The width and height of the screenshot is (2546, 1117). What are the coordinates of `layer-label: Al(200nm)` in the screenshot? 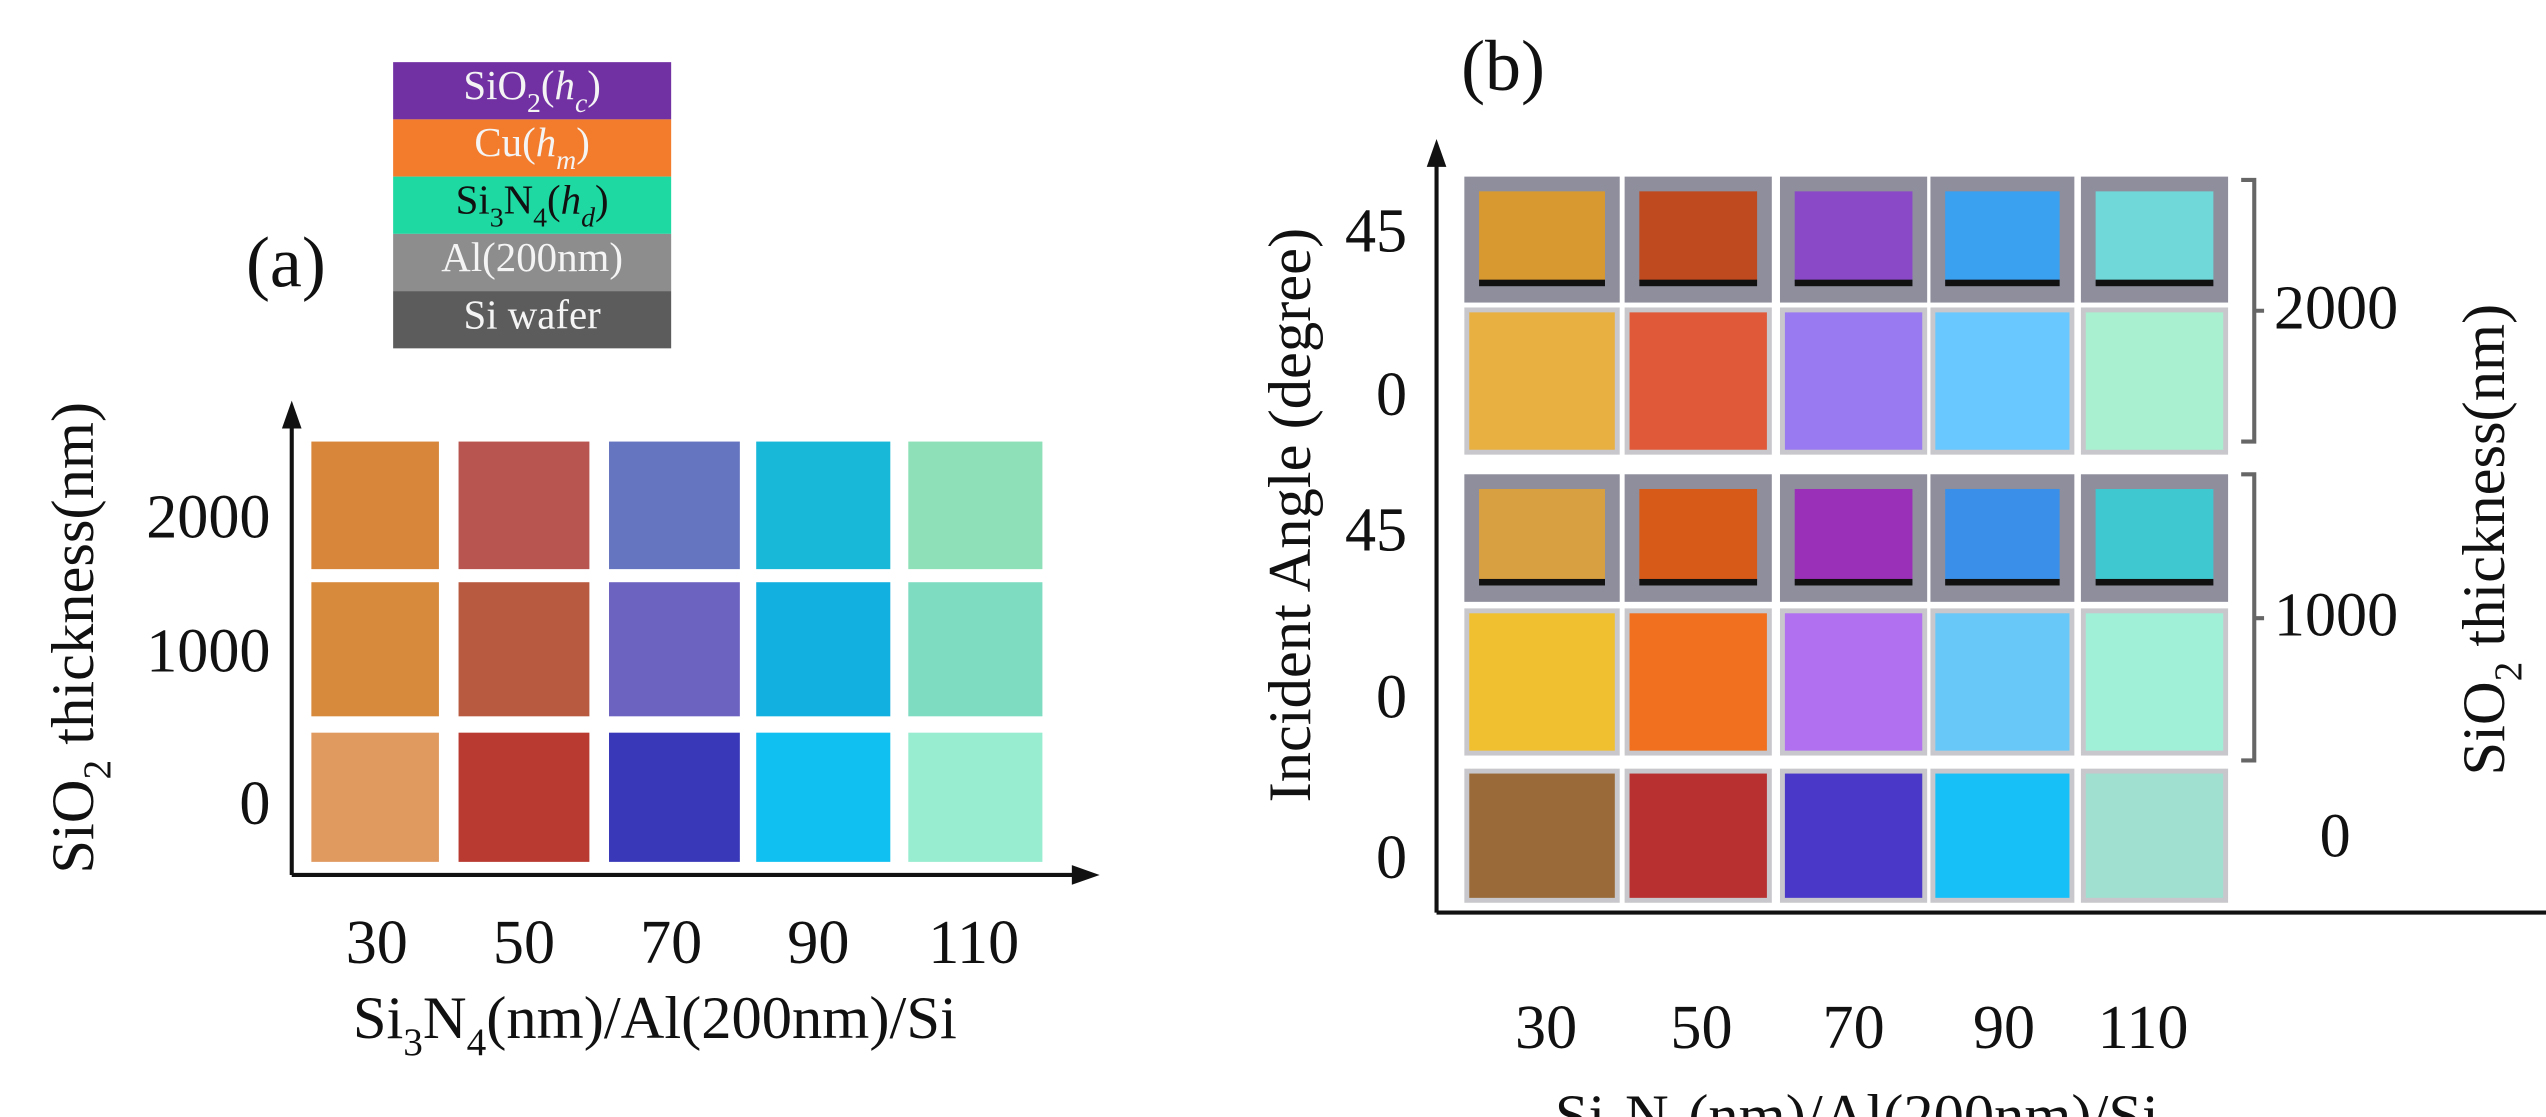 It's located at (532, 257).